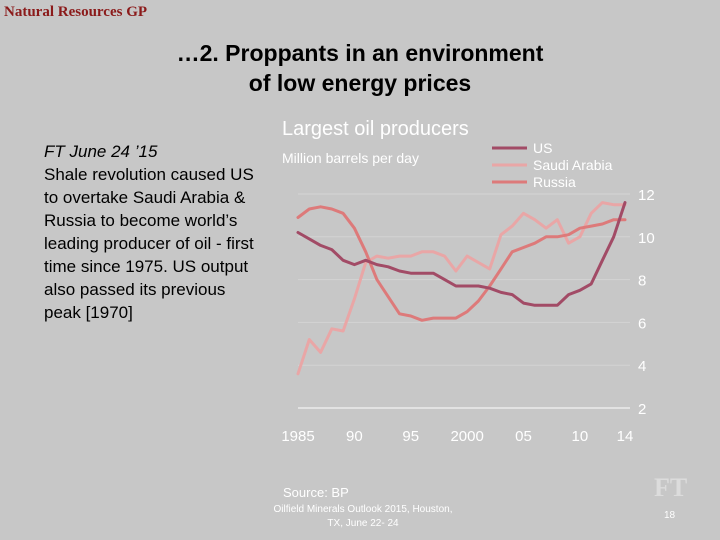 Image resolution: width=720 pixels, height=540 pixels. I want to click on x-tick-label: 1985, so click(297, 436).